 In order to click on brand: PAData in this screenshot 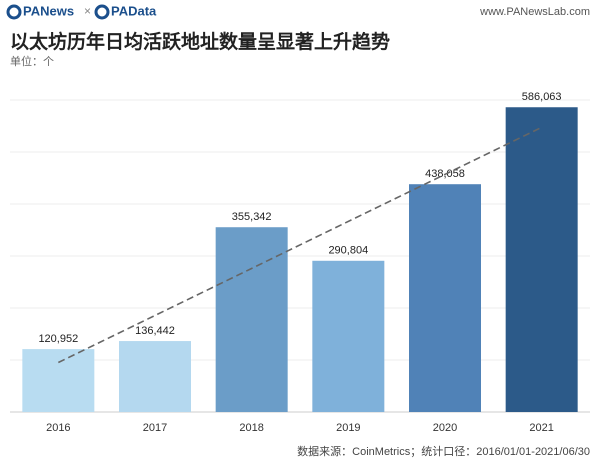, I will do `click(134, 10)`.